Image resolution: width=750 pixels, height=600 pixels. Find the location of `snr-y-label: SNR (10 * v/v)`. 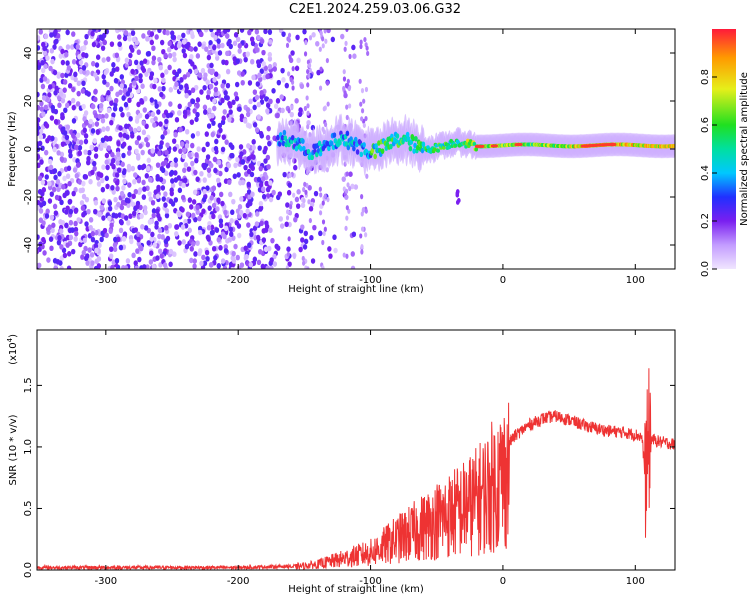

snr-y-label: SNR (10 * v/v) is located at coordinates (13, 449).